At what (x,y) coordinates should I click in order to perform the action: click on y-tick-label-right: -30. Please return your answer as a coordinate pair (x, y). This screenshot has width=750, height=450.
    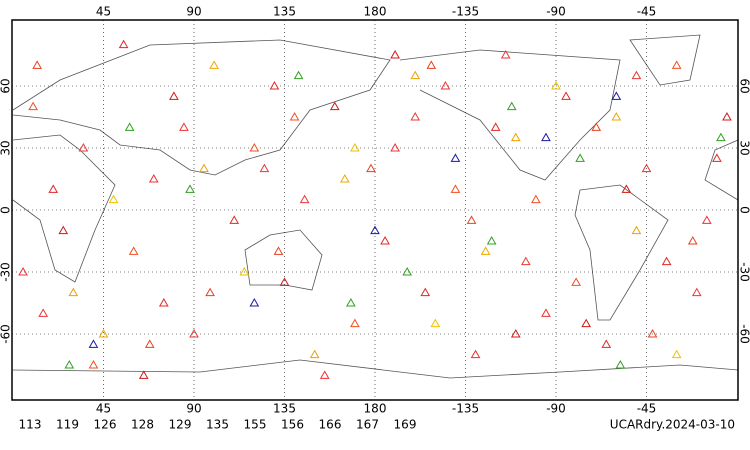
    Looking at the image, I should click on (744, 272).